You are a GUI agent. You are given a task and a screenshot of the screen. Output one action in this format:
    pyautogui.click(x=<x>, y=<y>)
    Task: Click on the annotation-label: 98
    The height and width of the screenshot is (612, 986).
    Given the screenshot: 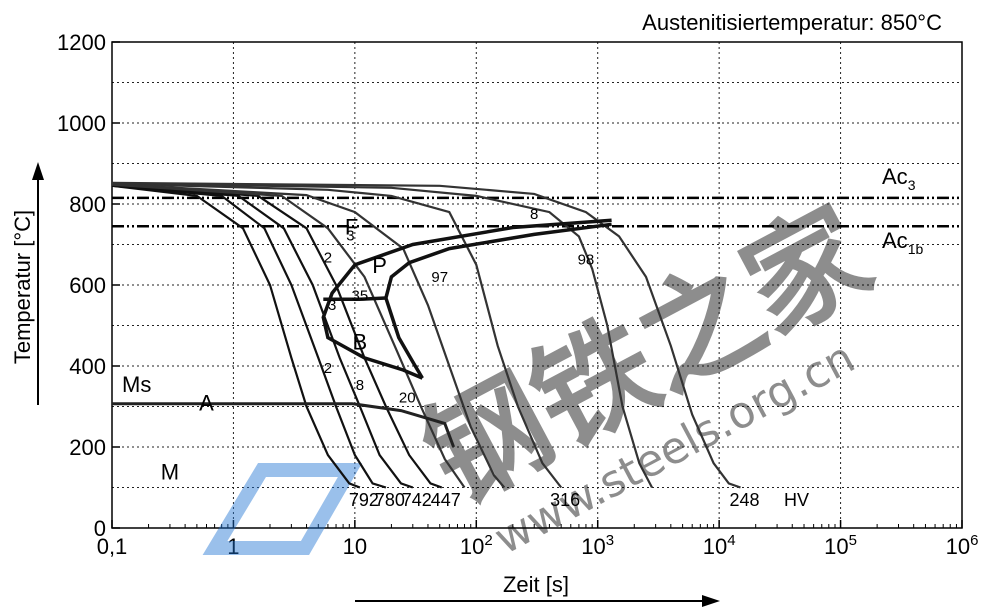 What is the action you would take?
    pyautogui.click(x=586, y=260)
    